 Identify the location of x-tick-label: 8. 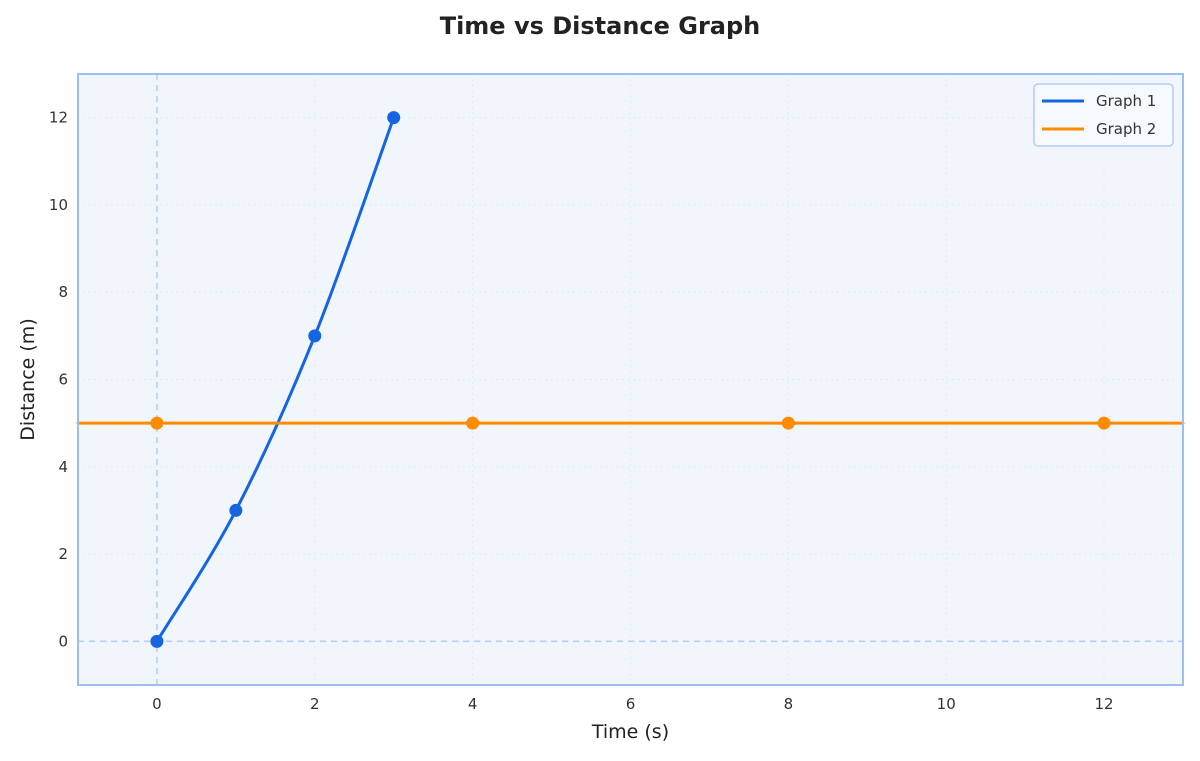
(789, 704).